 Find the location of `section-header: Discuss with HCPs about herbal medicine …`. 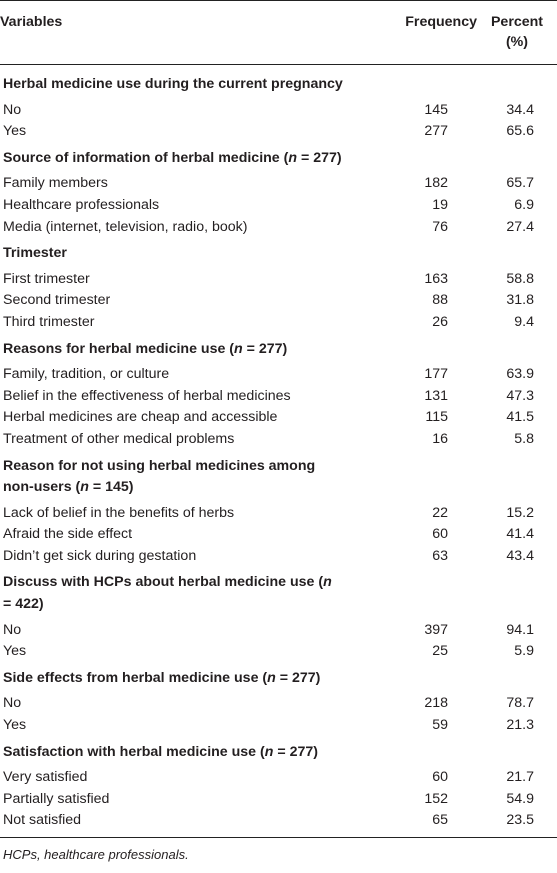

section-header: Discuss with HCPs about herbal medicine … is located at coordinates (167, 593).